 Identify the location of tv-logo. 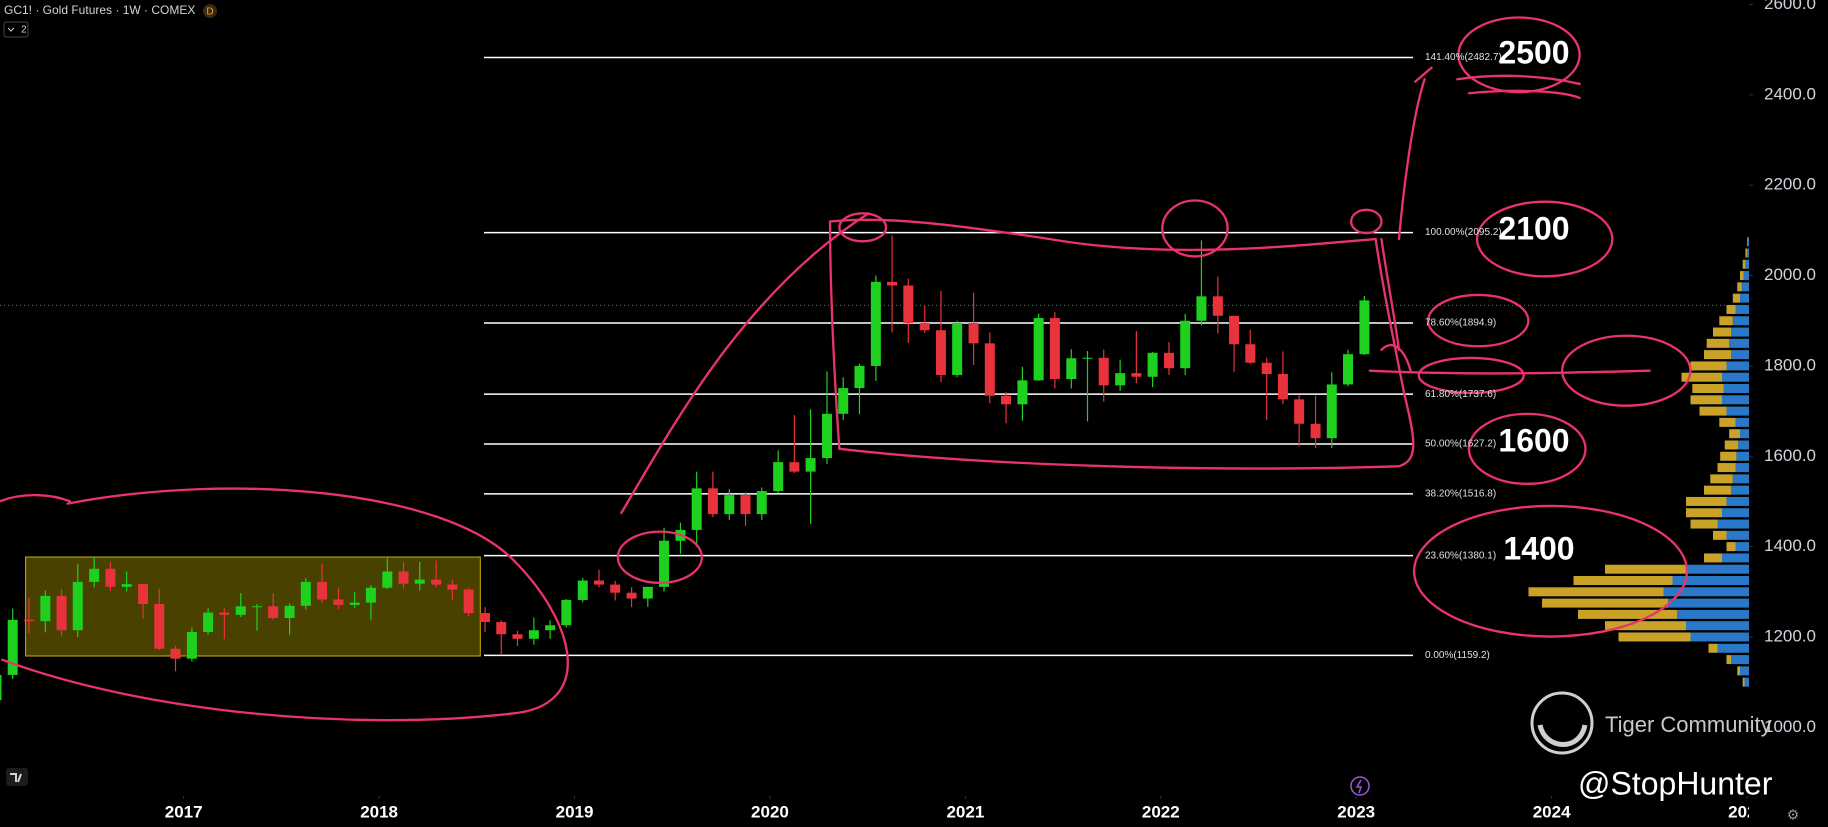
(17, 777).